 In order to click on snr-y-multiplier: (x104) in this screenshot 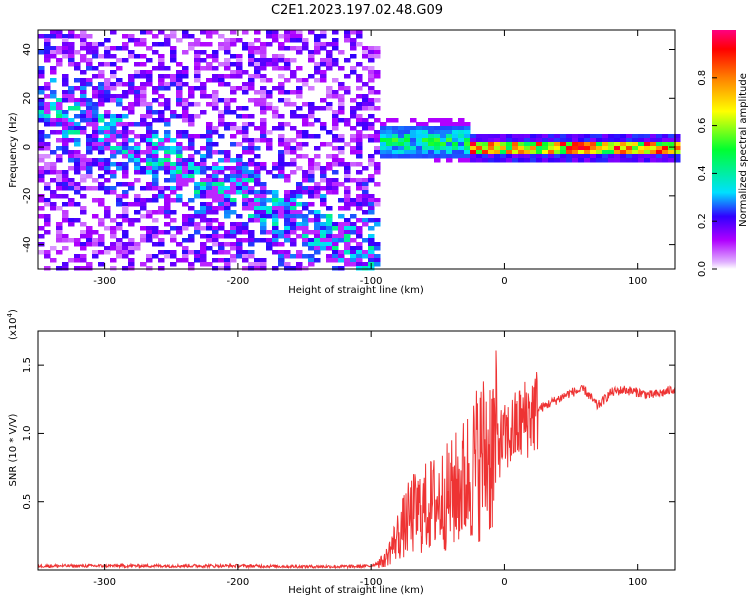, I will do `click(12, 324)`.